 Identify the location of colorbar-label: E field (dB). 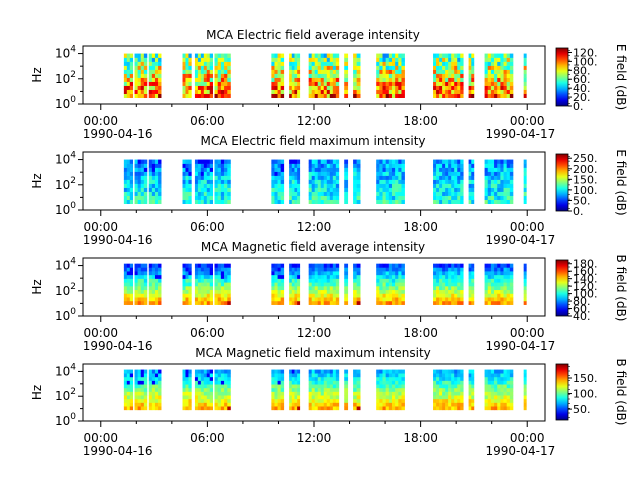
(621, 182).